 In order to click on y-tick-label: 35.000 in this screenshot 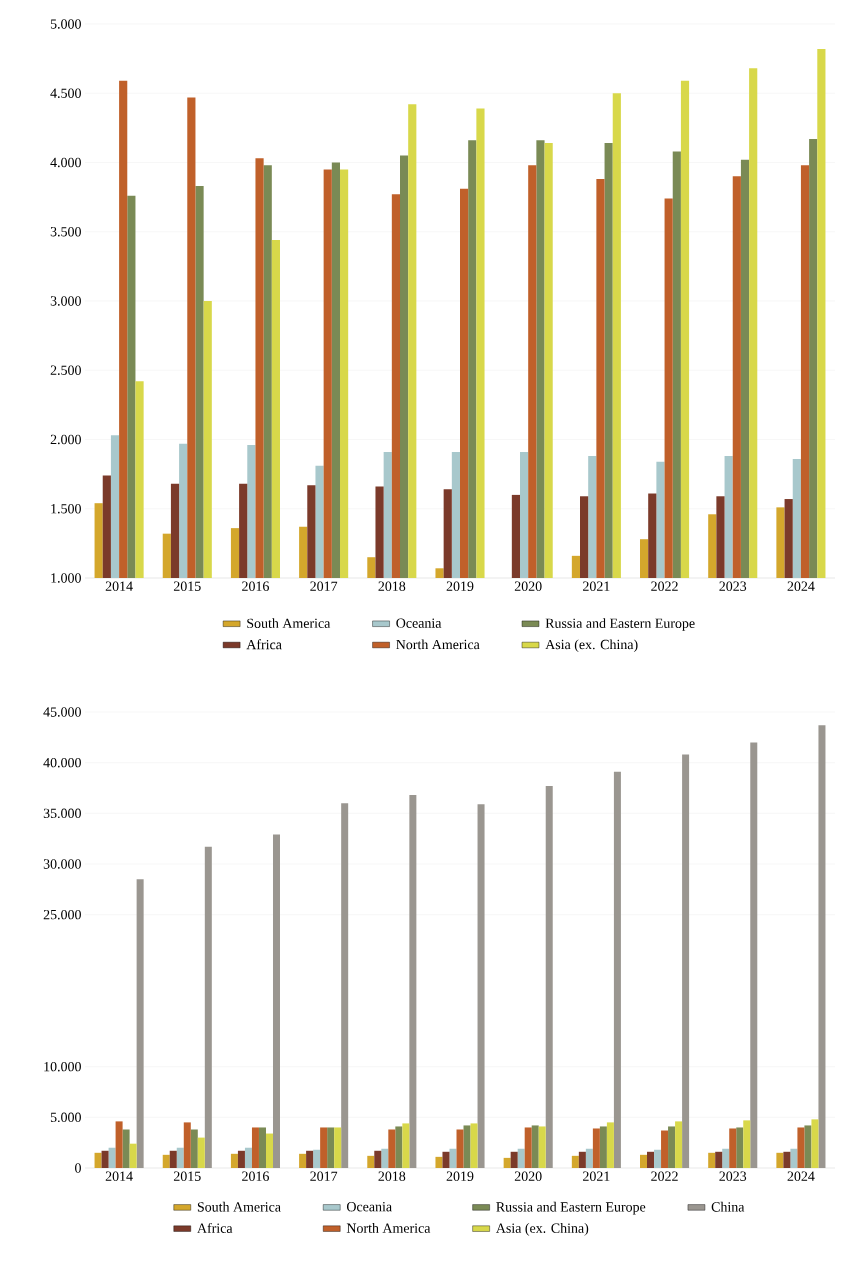, I will do `click(62, 813)`.